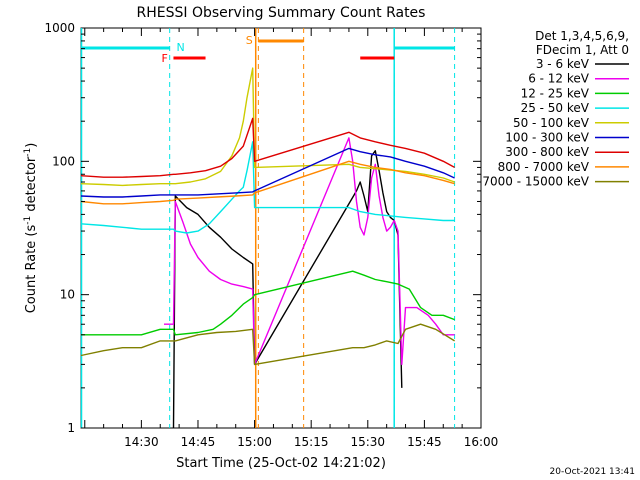 This screenshot has width=640, height=480. I want to click on x-tick-label: 14:45, so click(198, 442).